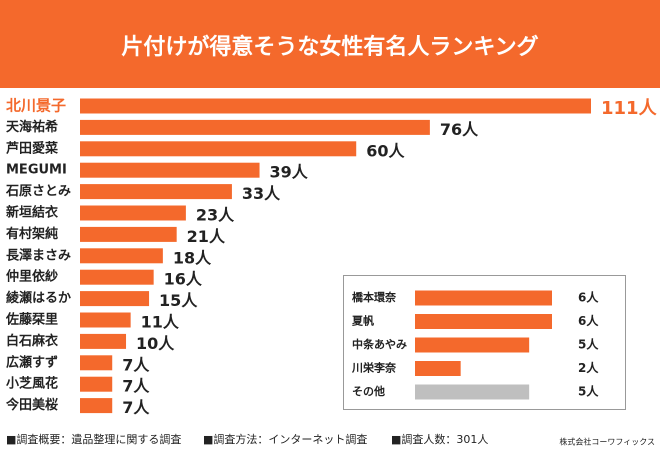  I want to click on footer-note: ■調査概要：遺品整理に関する調査, so click(93, 439).